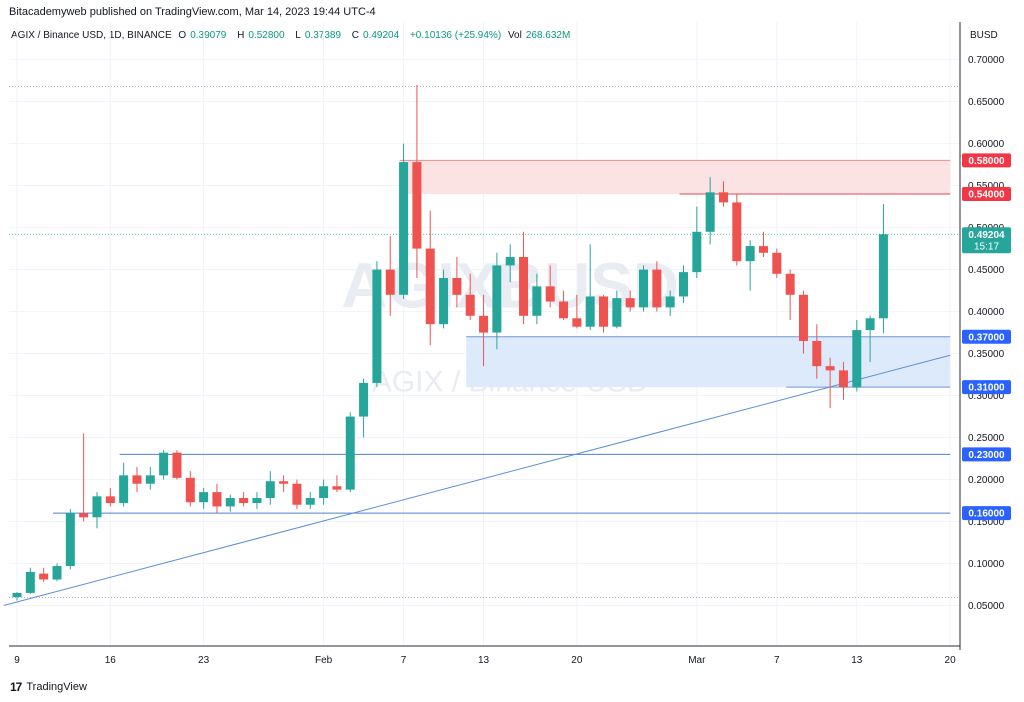 The height and width of the screenshot is (702, 1024). Describe the element at coordinates (986, 312) in the screenshot. I see `y-tick-label: 0.40000` at that location.